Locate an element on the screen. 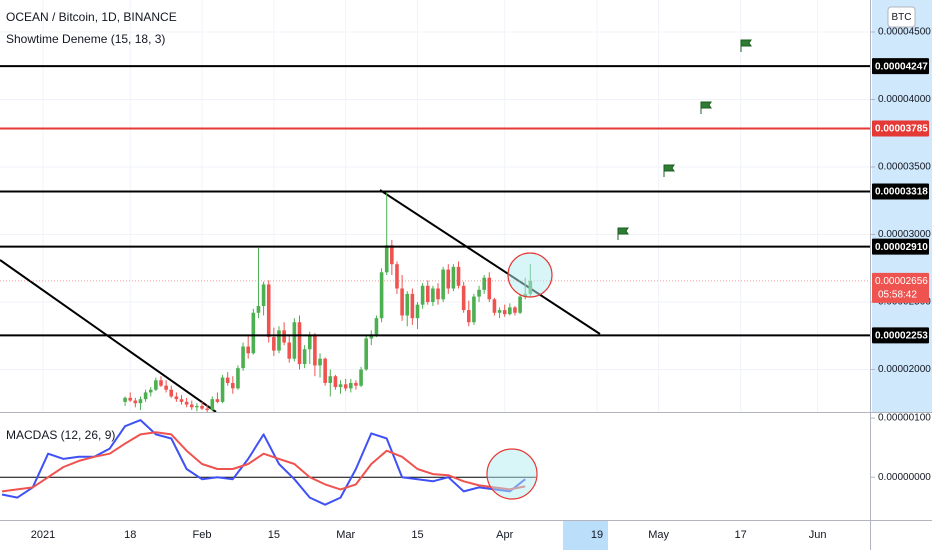 The height and width of the screenshot is (550, 932). unit-label: BTC is located at coordinates (902, 17).